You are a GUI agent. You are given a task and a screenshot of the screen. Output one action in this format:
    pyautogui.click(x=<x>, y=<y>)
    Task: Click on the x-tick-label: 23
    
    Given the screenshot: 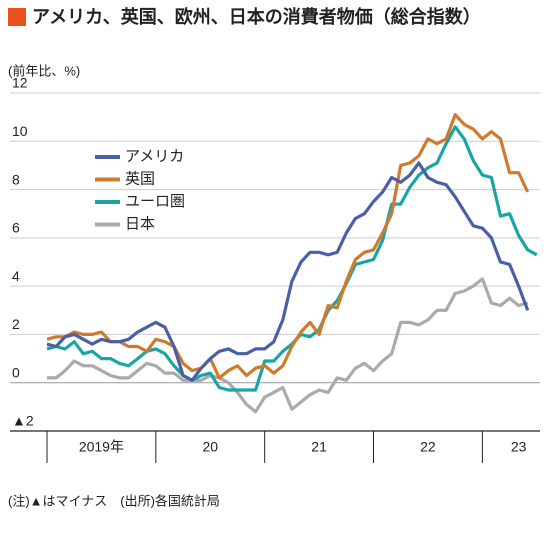 What is the action you would take?
    pyautogui.click(x=519, y=447)
    